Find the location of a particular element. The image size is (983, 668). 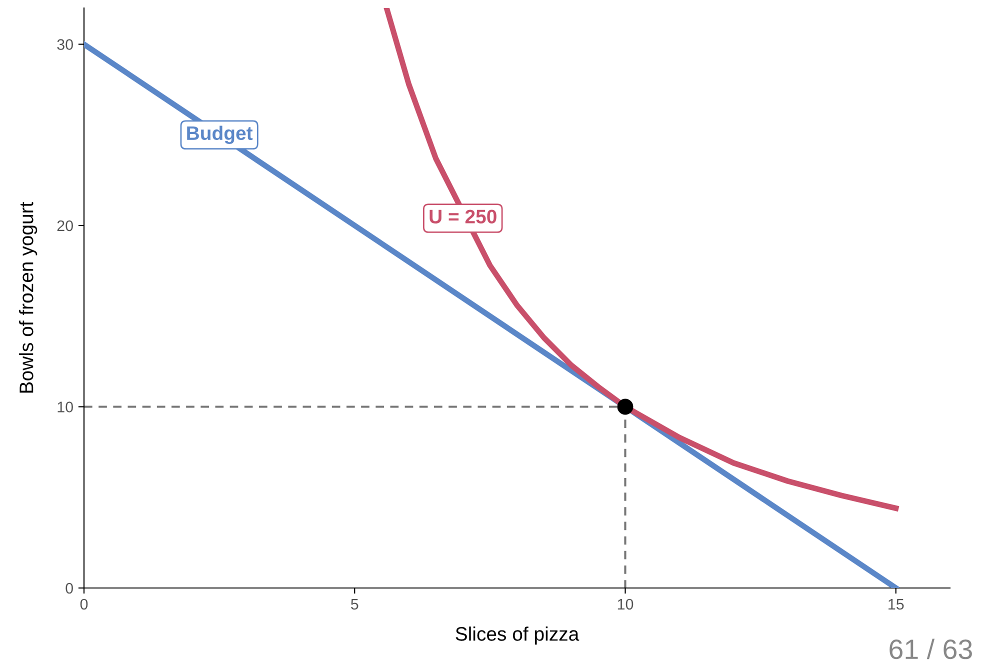

x-tick-label: 0 is located at coordinates (84, 604).